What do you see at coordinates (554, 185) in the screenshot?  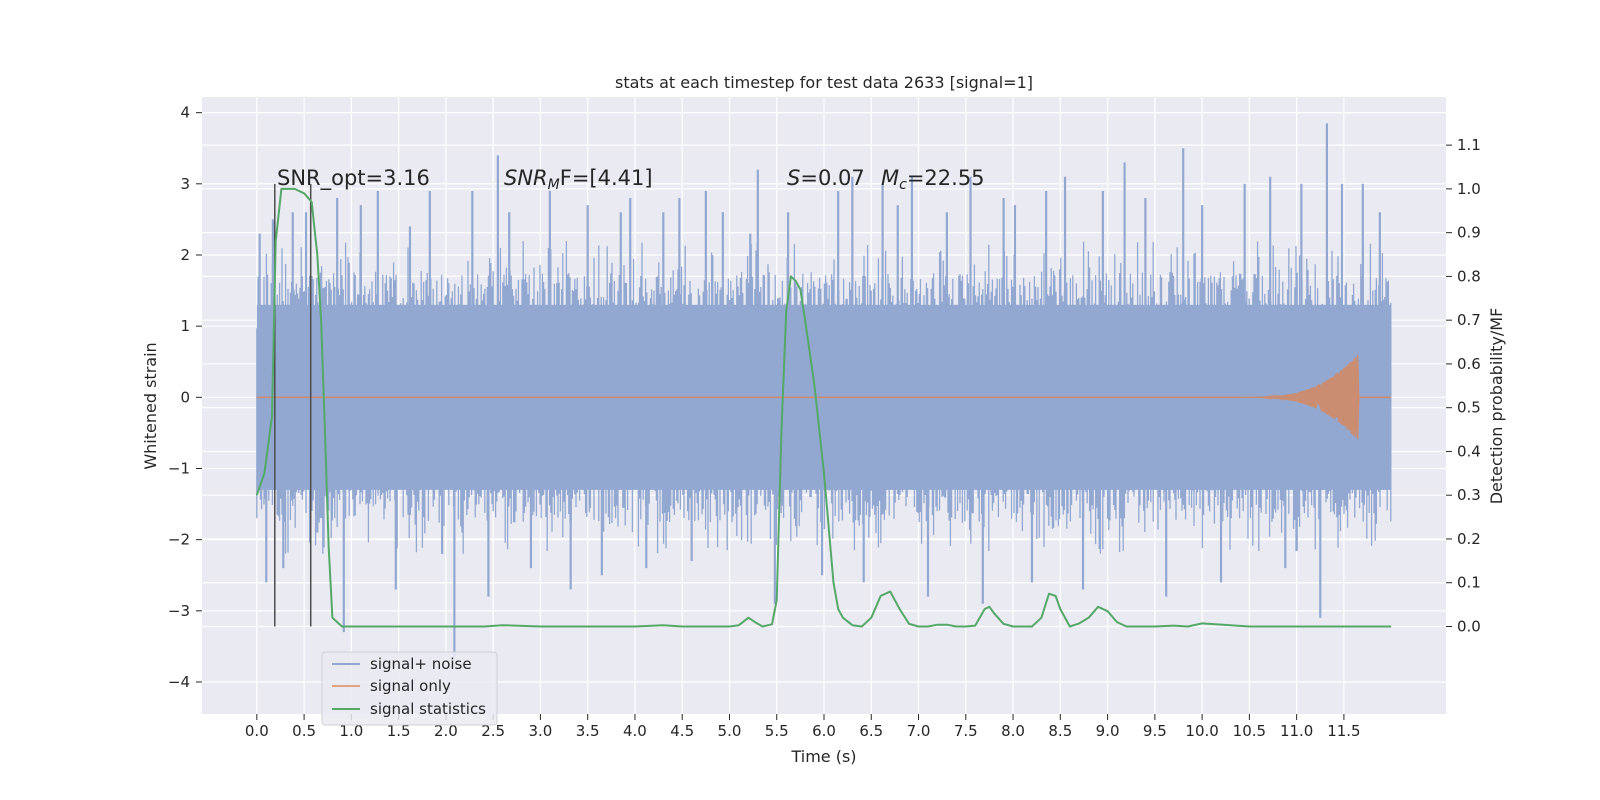 I see `snr-mf-sub: M` at bounding box center [554, 185].